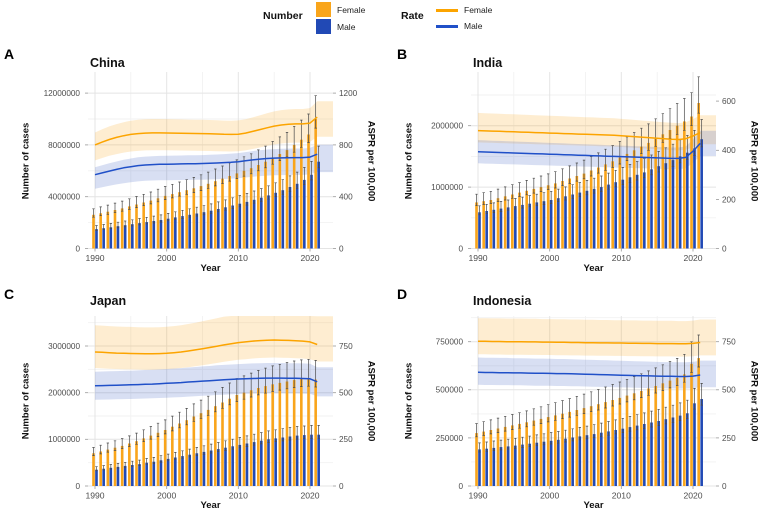  I want to click on panel-title-india: India, so click(488, 63).